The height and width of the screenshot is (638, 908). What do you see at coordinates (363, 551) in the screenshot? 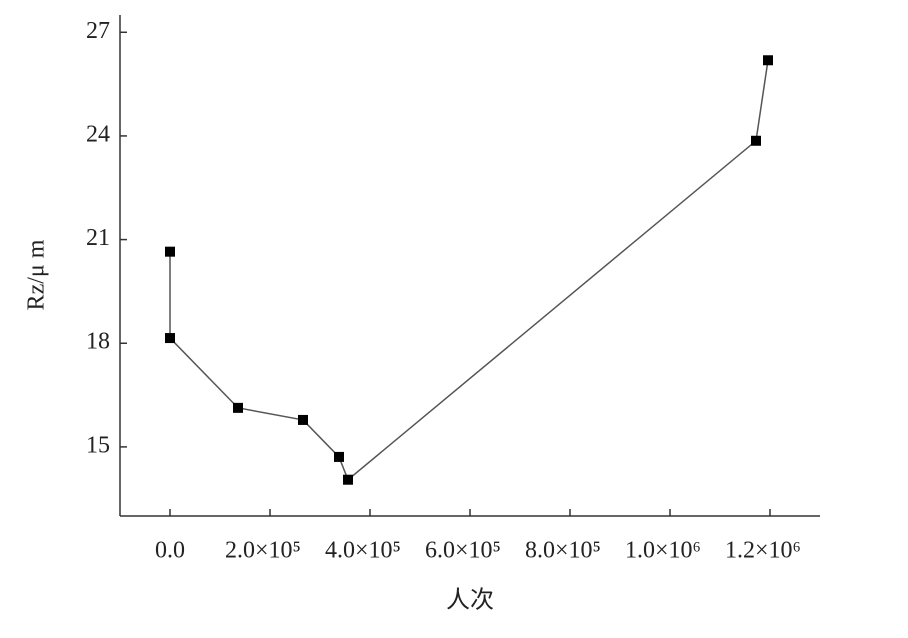
I see `x-tick-label: 4.0×10⁵` at bounding box center [363, 551].